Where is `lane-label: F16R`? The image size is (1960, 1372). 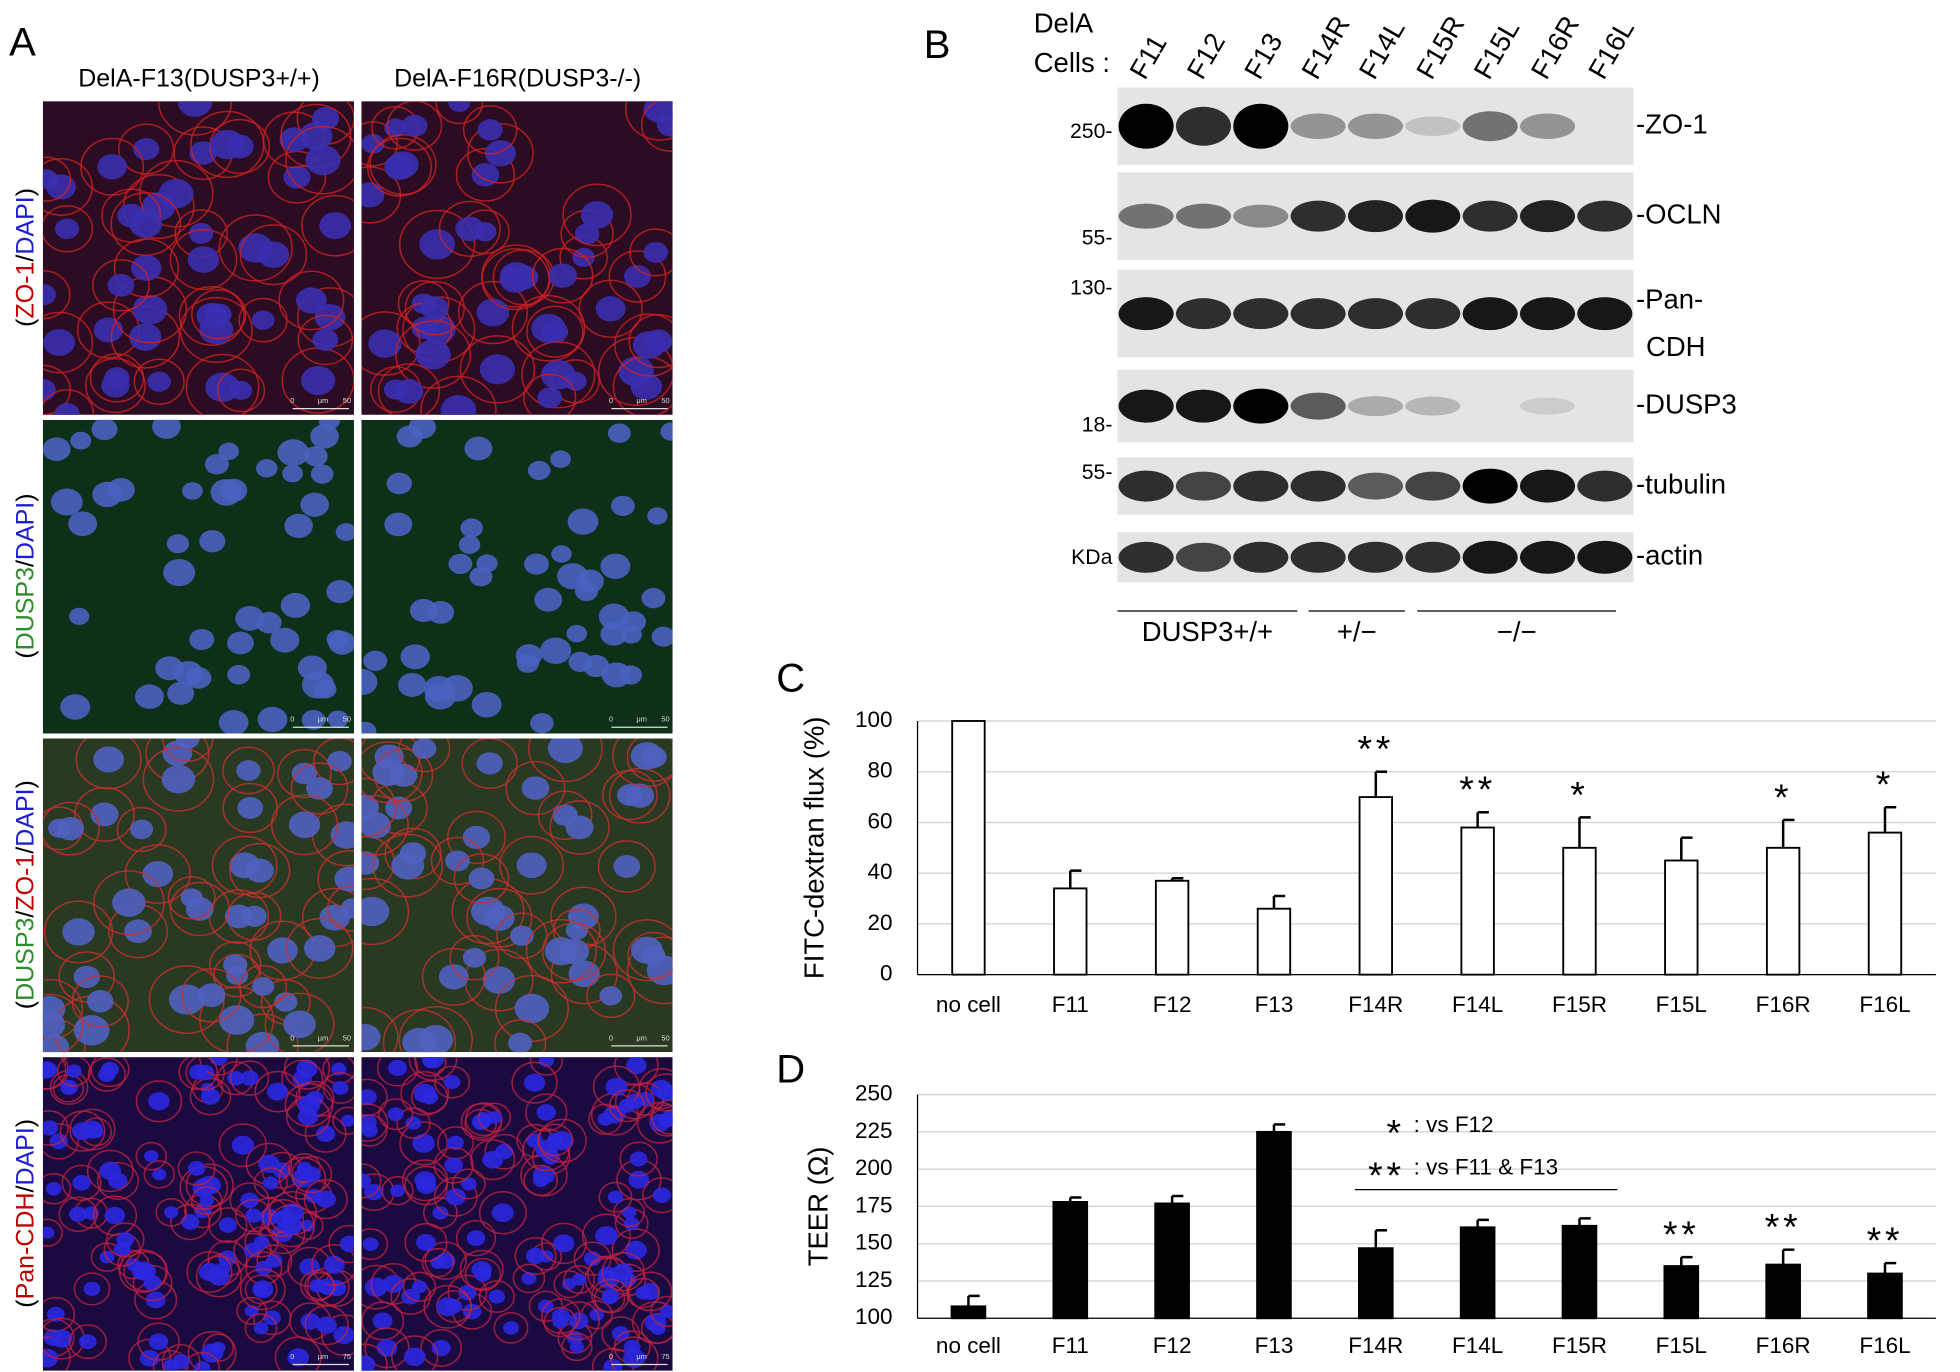
lane-label: F16R is located at coordinates (1555, 47).